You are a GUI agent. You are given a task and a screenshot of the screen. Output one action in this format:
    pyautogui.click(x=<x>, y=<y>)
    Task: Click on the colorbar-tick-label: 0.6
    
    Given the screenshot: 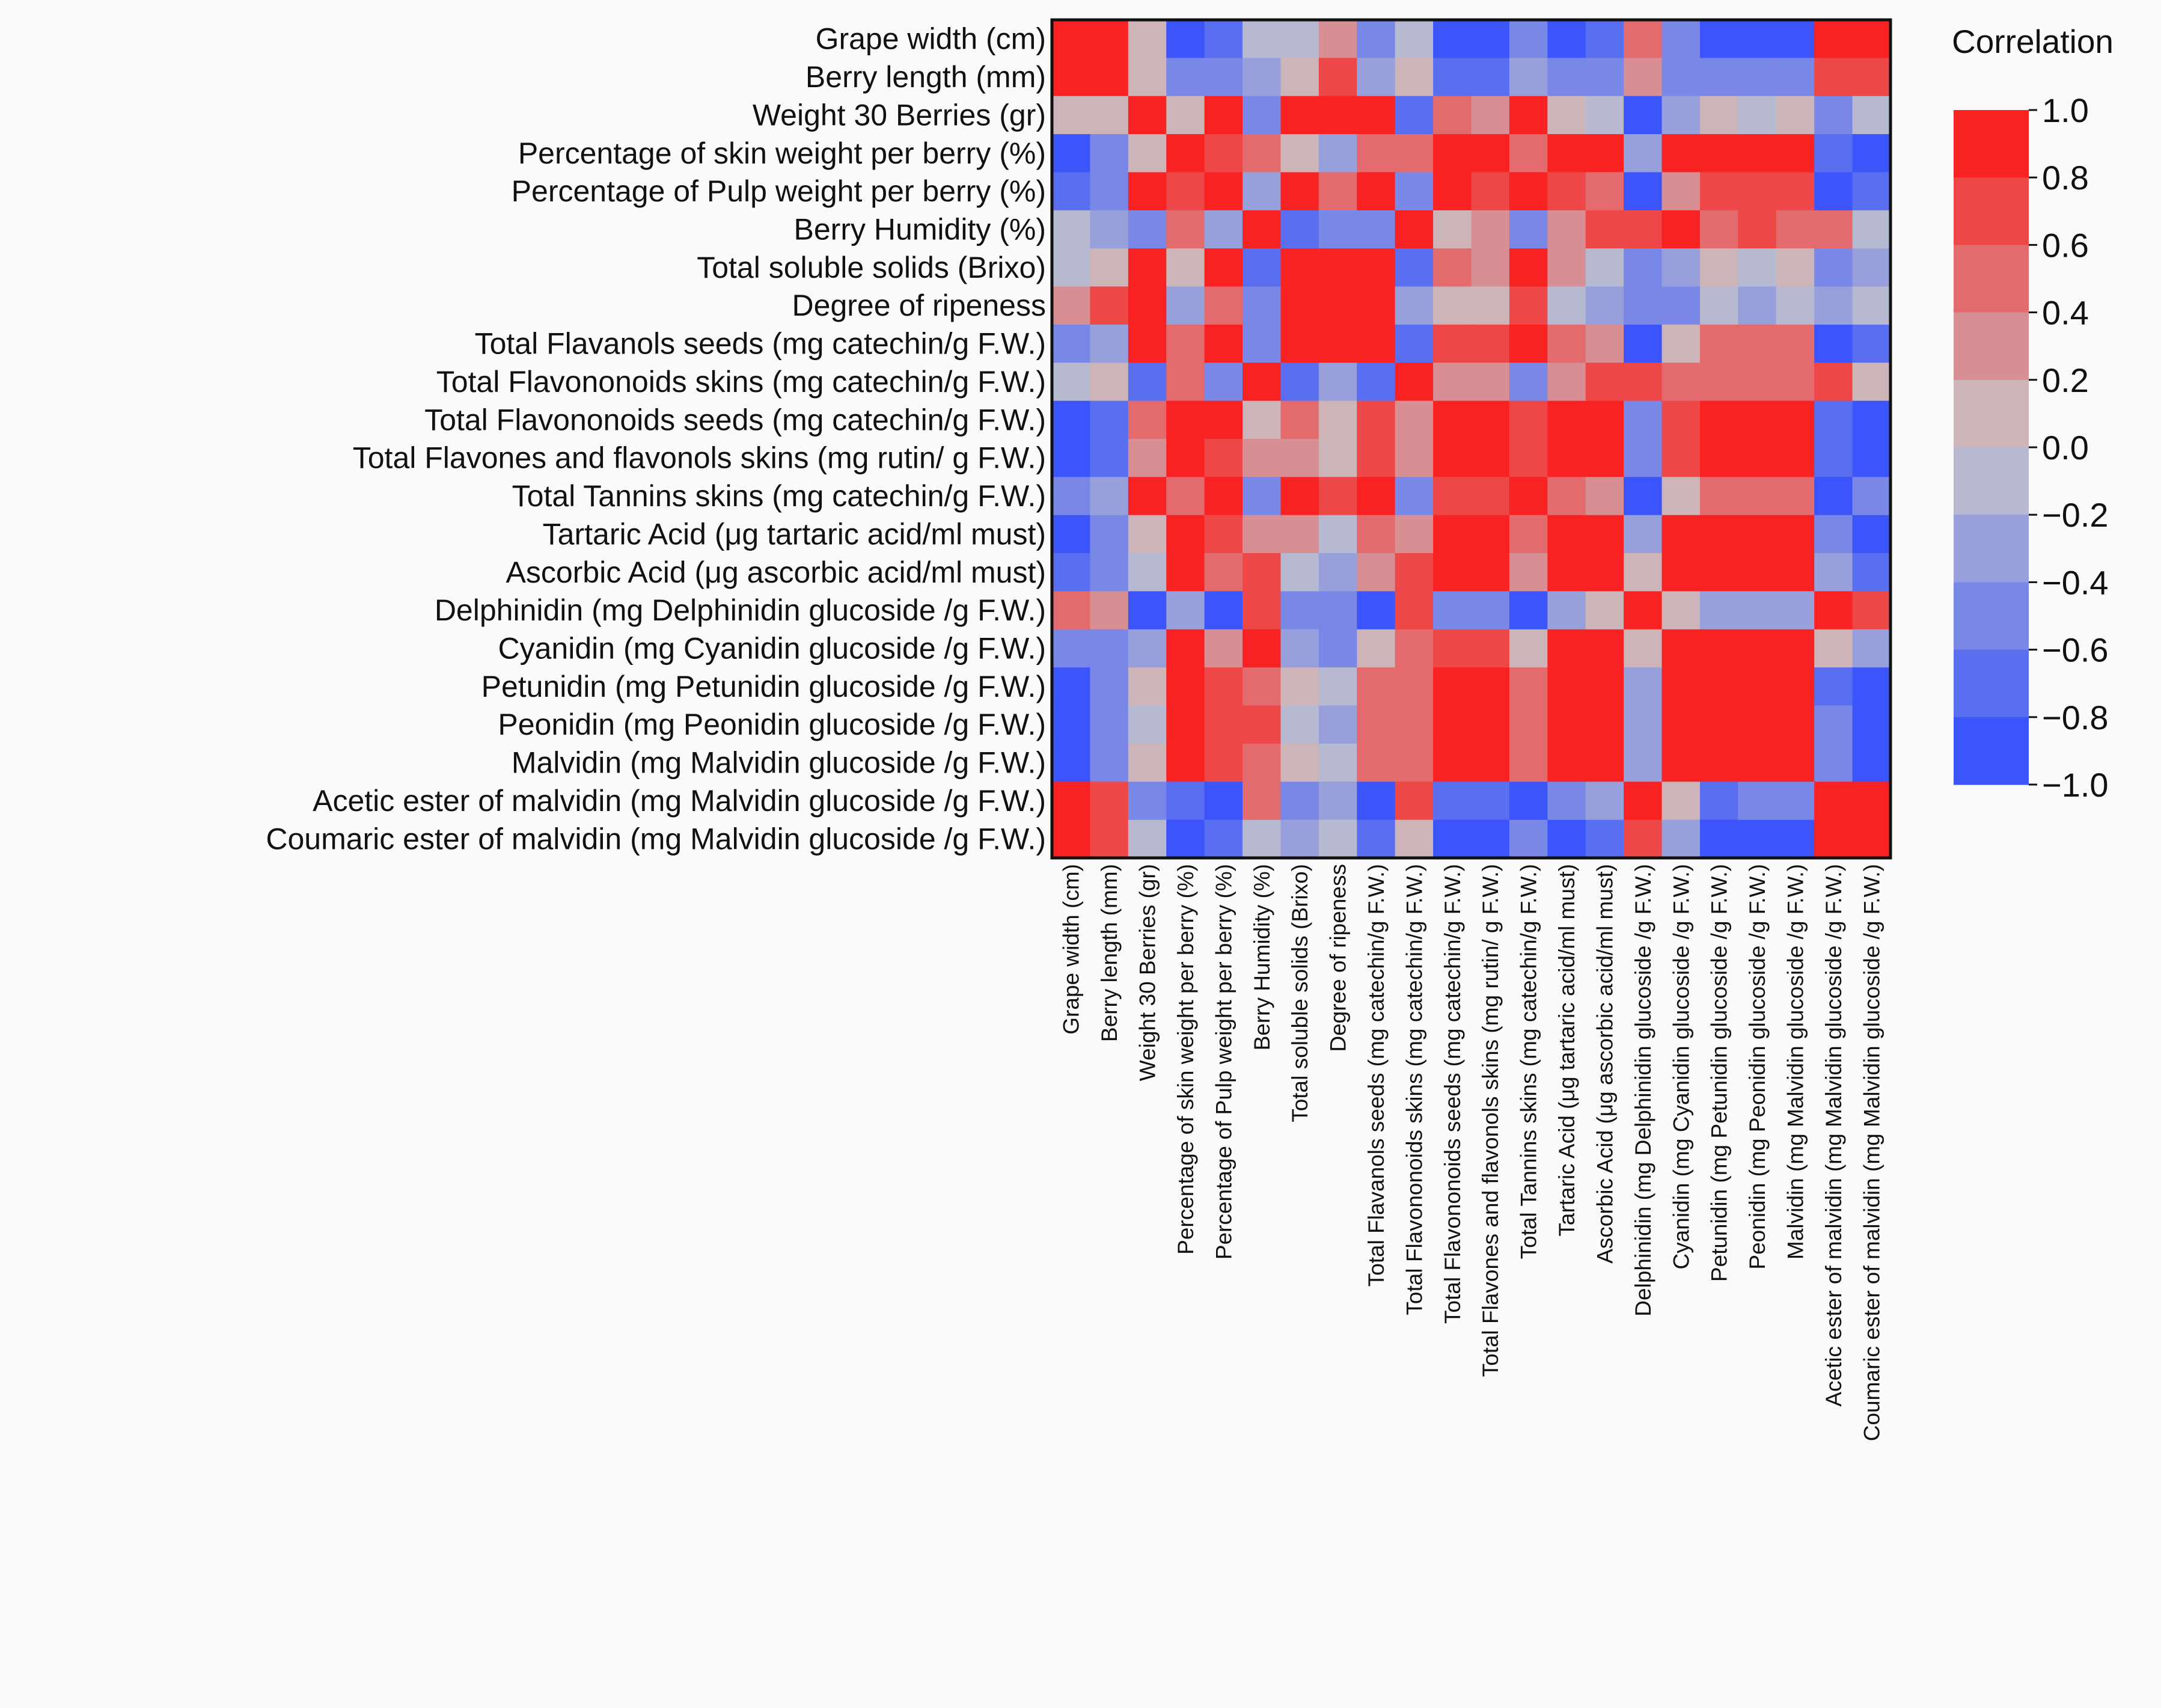 What is the action you would take?
    pyautogui.click(x=2065, y=245)
    